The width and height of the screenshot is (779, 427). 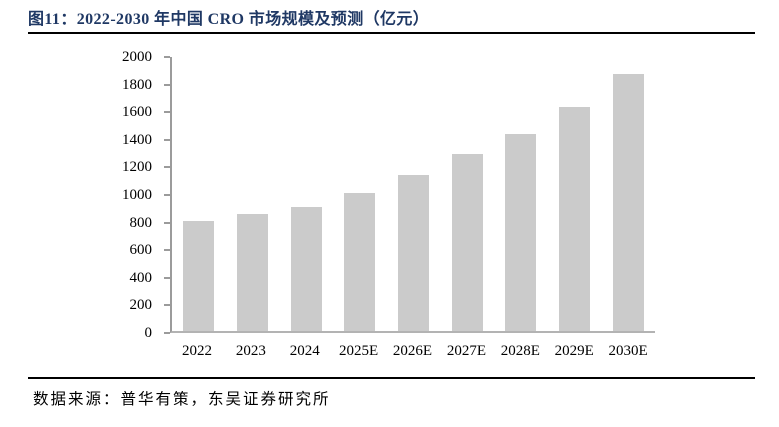 What do you see at coordinates (137, 167) in the screenshot?
I see `y-axis-tick-label: 1200` at bounding box center [137, 167].